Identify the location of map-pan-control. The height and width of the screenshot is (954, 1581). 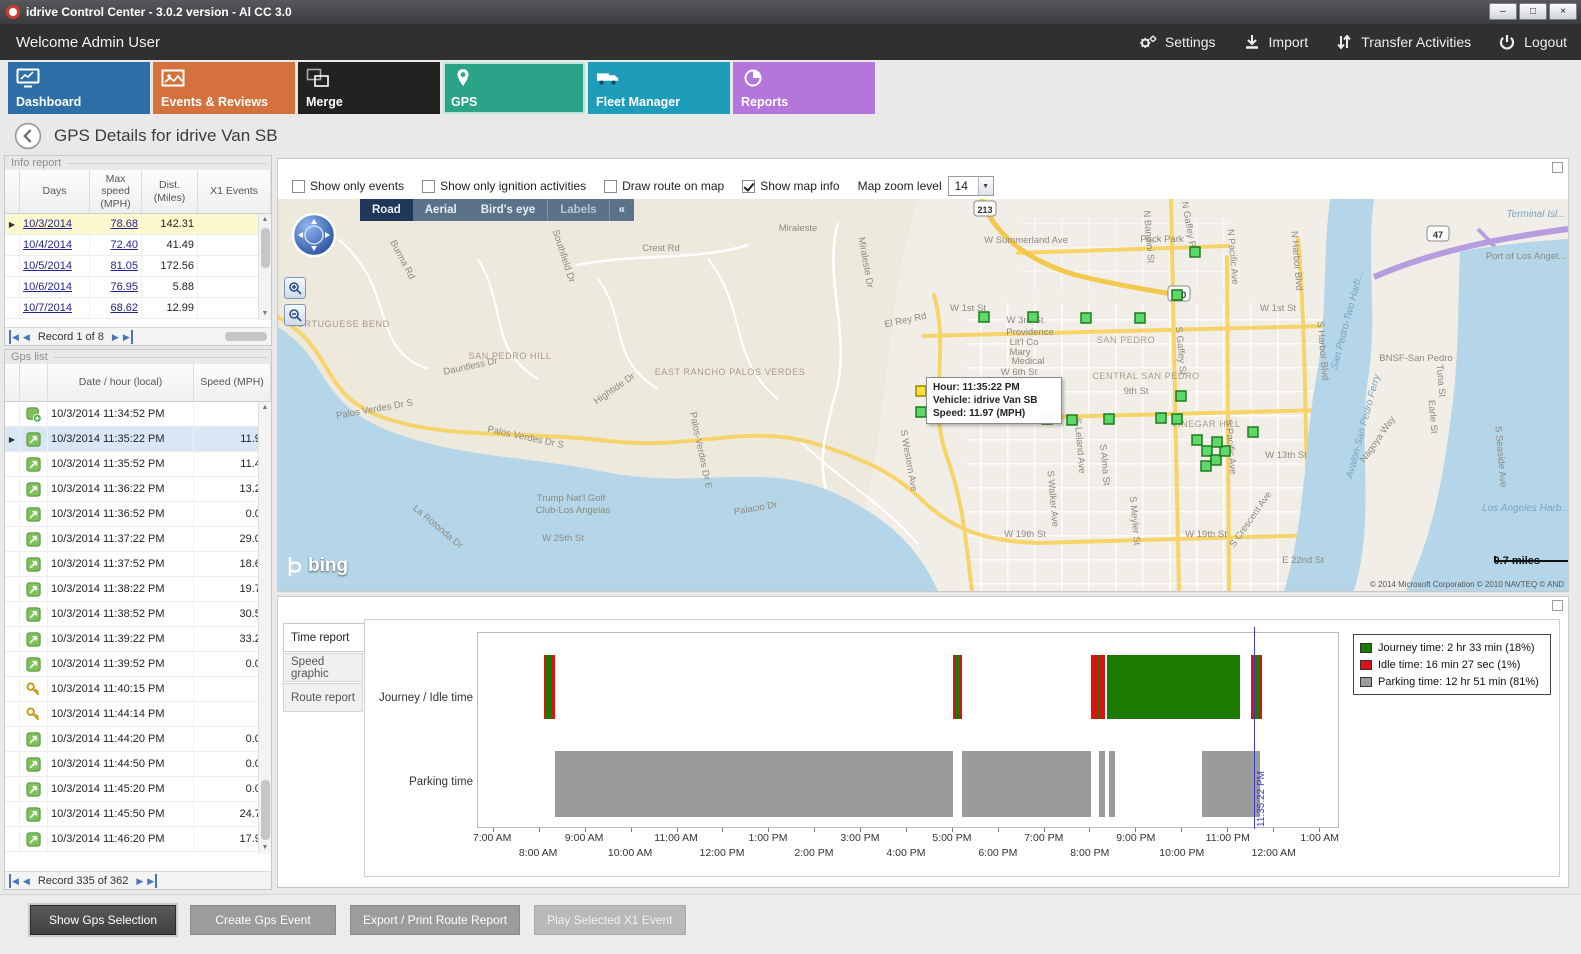
(314, 235).